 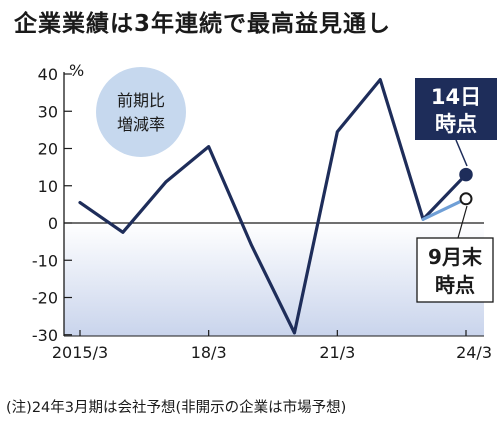 I want to click on chart-title: 企業業績は3年連続で最高益見通し, so click(x=203, y=24).